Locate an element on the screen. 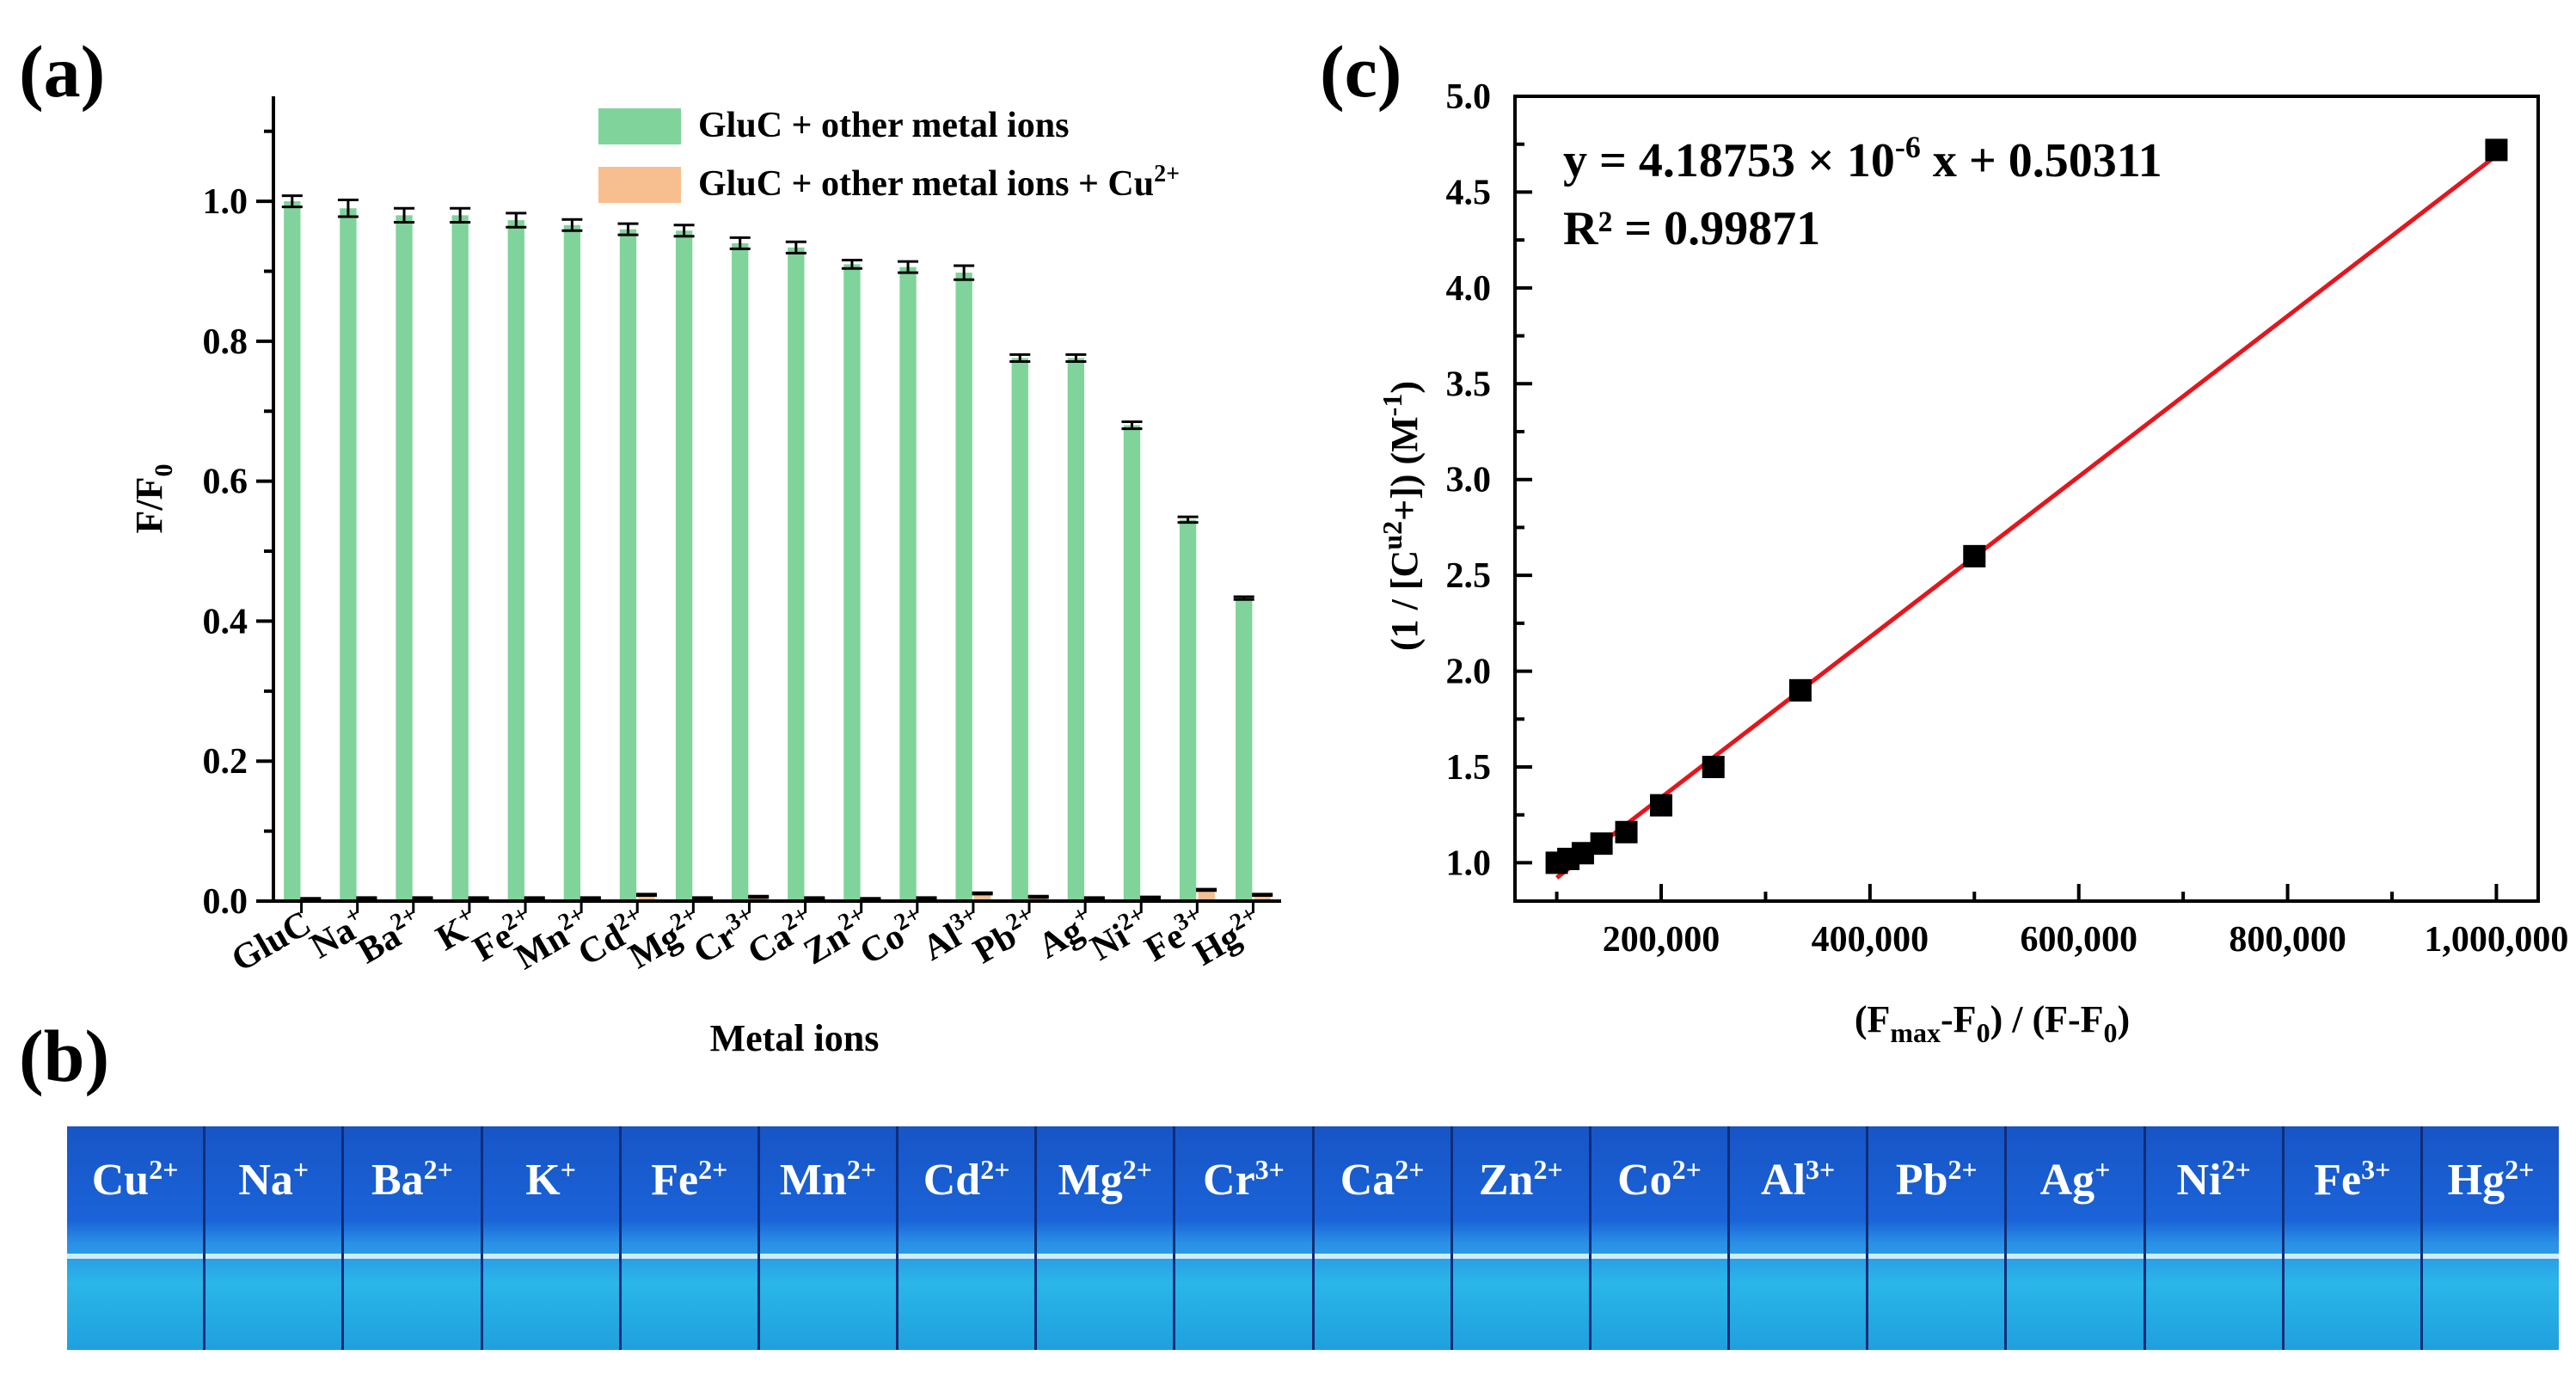 Image resolution: width=2576 pixels, height=1374 pixels. legend-swatch-green is located at coordinates (639, 126).